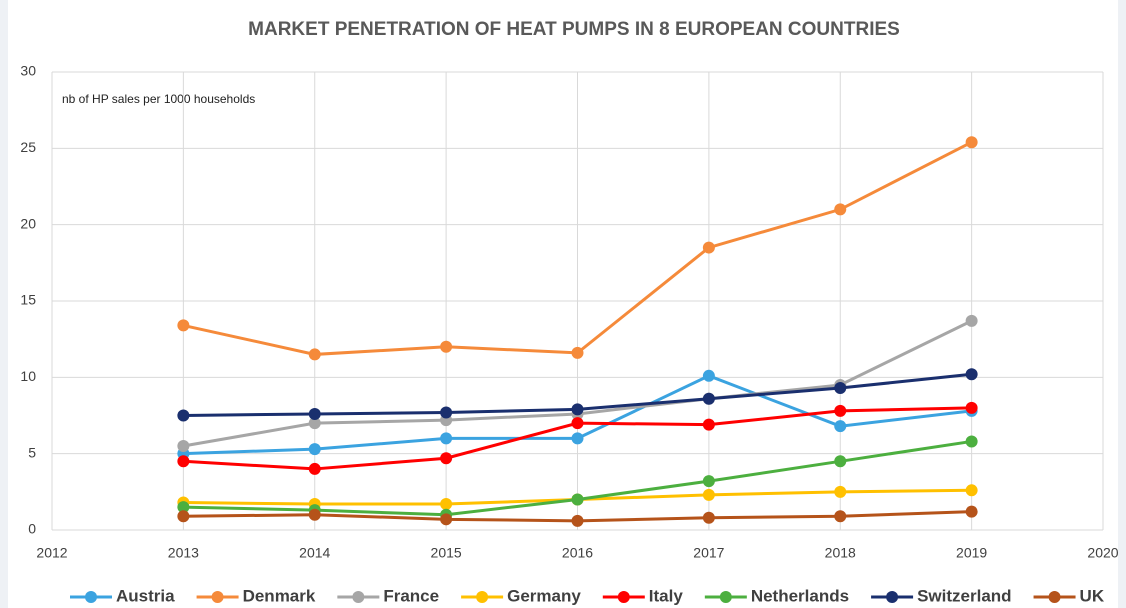 The height and width of the screenshot is (608, 1126). What do you see at coordinates (183, 553) in the screenshot?
I see `x-tick-label: 2013` at bounding box center [183, 553].